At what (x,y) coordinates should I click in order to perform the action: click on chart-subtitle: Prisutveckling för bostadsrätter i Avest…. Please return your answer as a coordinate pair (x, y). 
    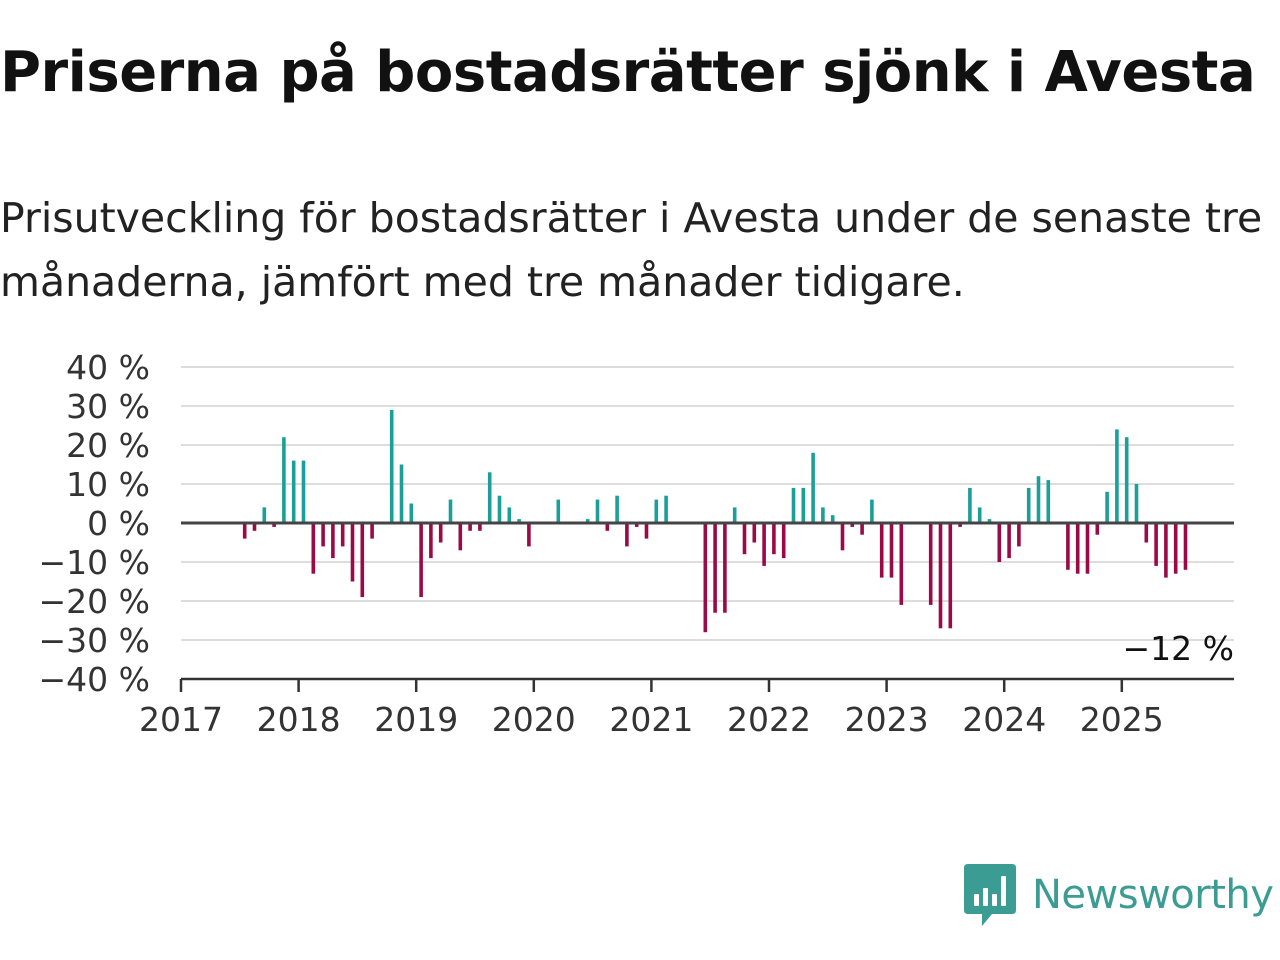
    Looking at the image, I should click on (631, 250).